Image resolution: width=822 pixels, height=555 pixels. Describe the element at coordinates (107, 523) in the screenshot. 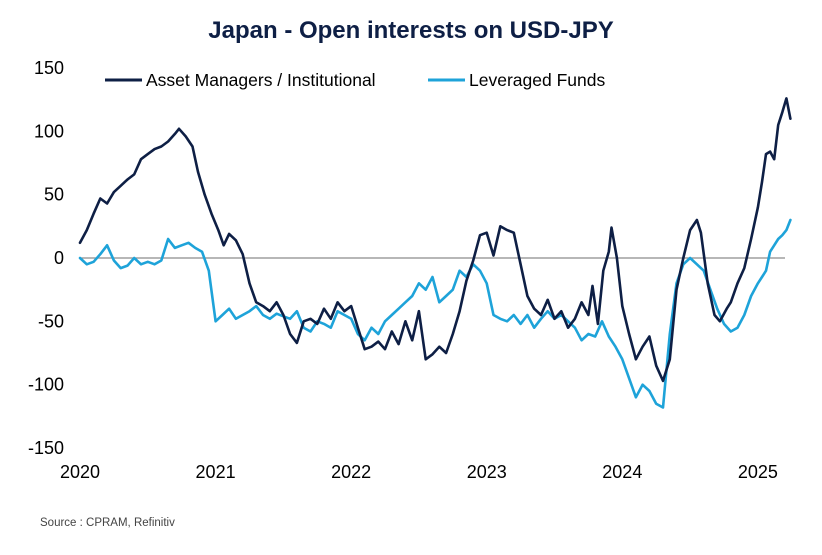

I see `source-note: Source : CPRAM, Refinitiv` at that location.